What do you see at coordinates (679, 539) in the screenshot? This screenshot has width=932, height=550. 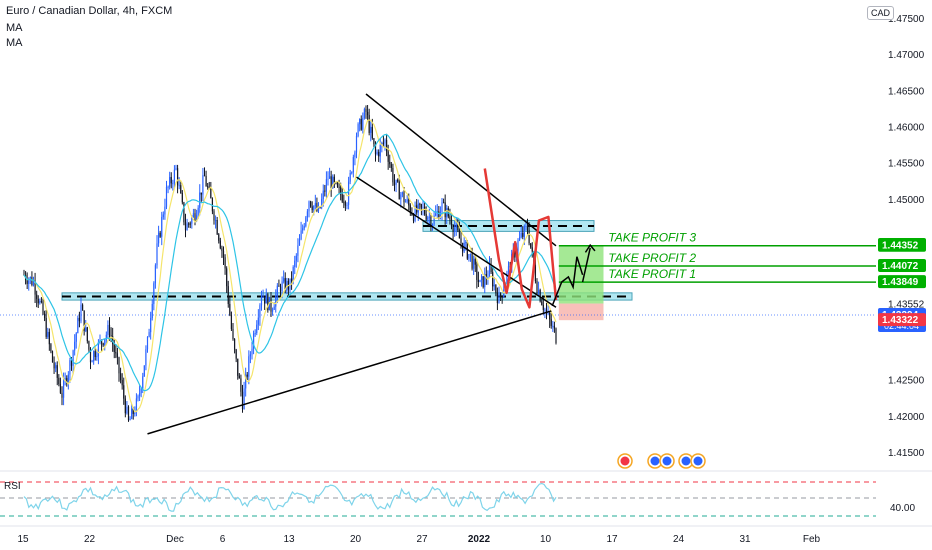 I see `time-axis-label: 24` at bounding box center [679, 539].